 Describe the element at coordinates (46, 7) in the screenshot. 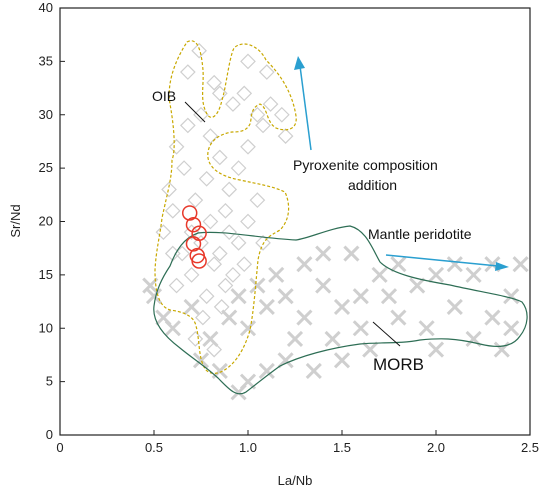

I see `y-tick-label: 40` at that location.